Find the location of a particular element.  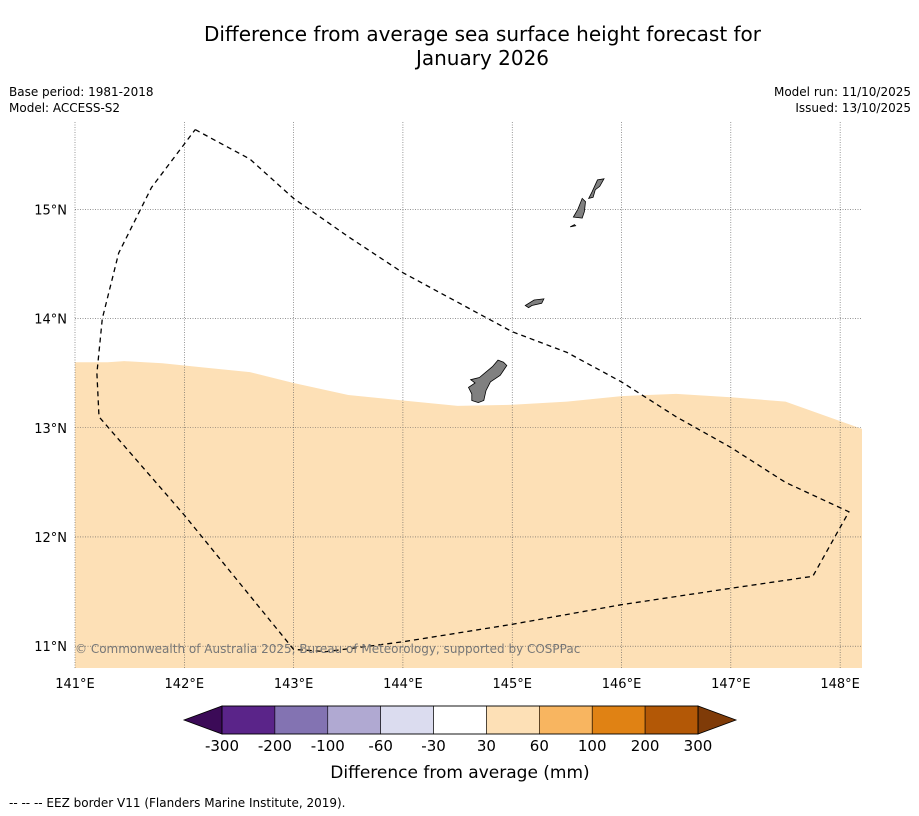

colorbar-tick-label: 30 is located at coordinates (486, 746).